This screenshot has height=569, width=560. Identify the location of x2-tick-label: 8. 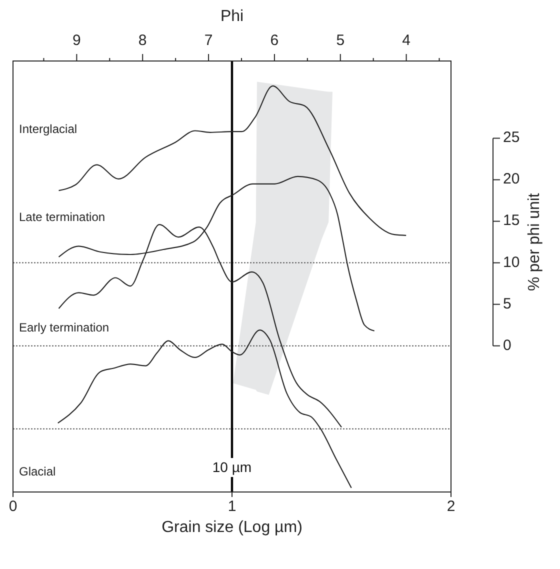
(142, 40).